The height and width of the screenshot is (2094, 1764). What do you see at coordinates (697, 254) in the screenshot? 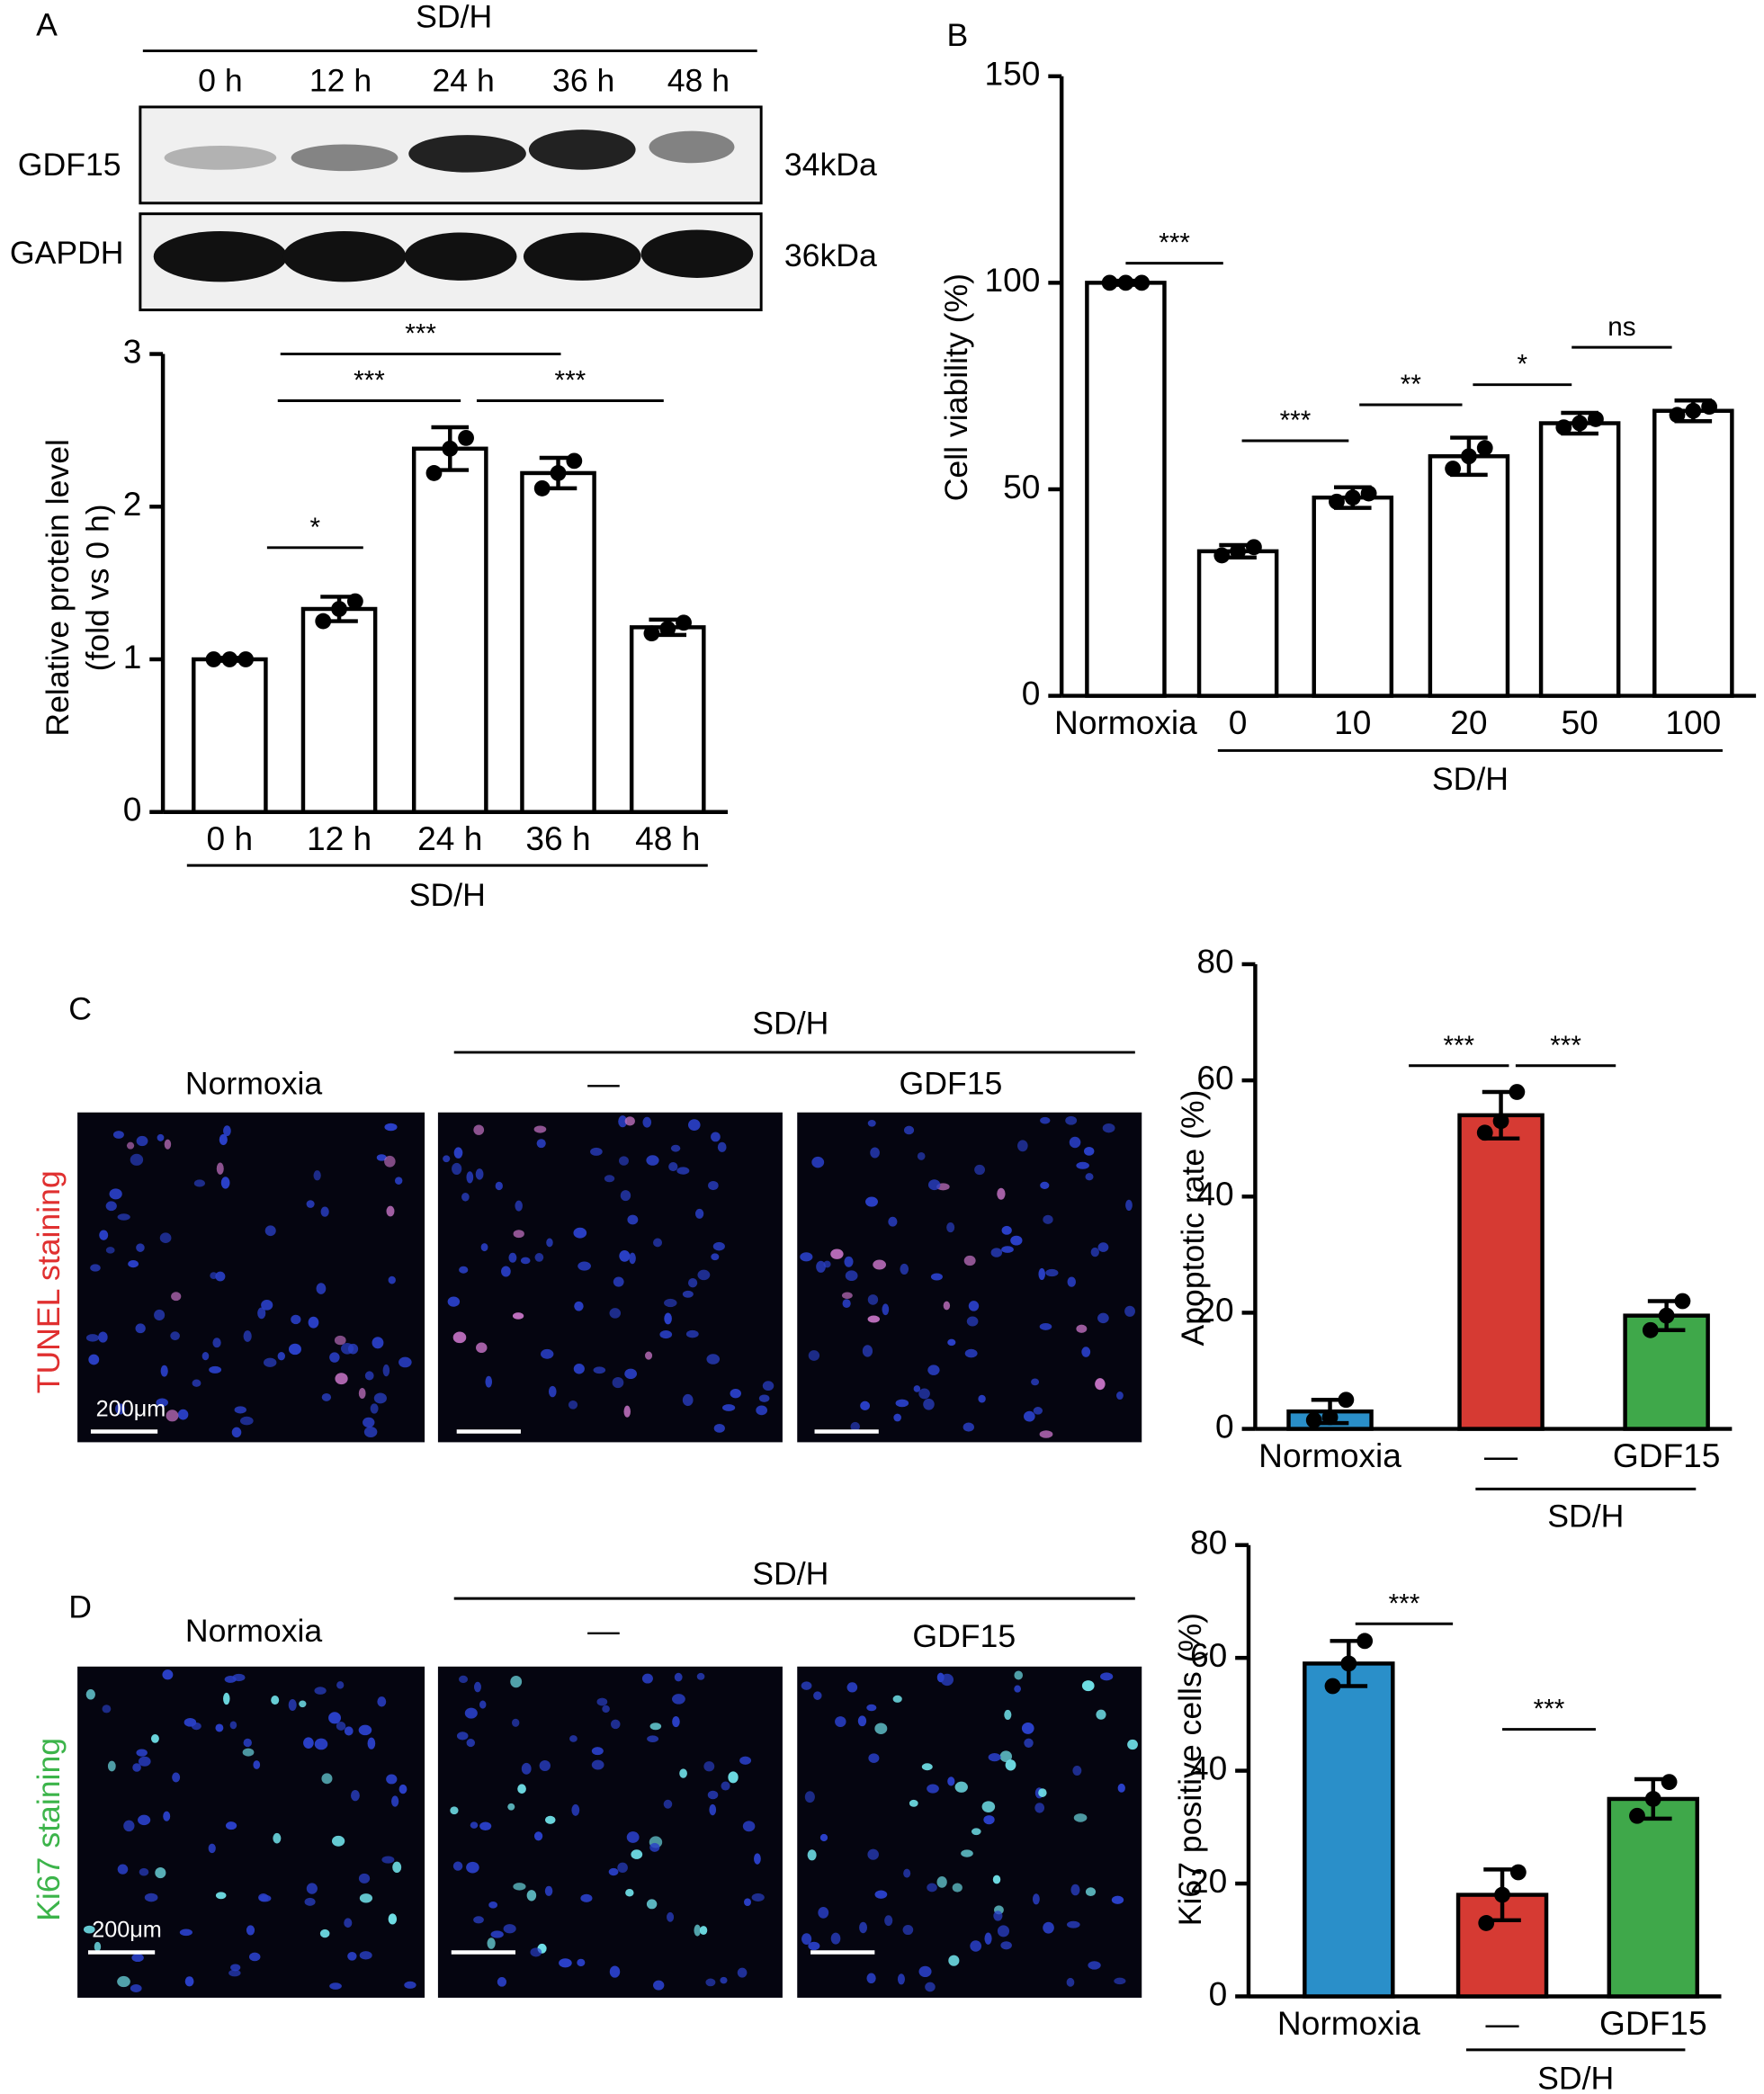
I see `band` at bounding box center [697, 254].